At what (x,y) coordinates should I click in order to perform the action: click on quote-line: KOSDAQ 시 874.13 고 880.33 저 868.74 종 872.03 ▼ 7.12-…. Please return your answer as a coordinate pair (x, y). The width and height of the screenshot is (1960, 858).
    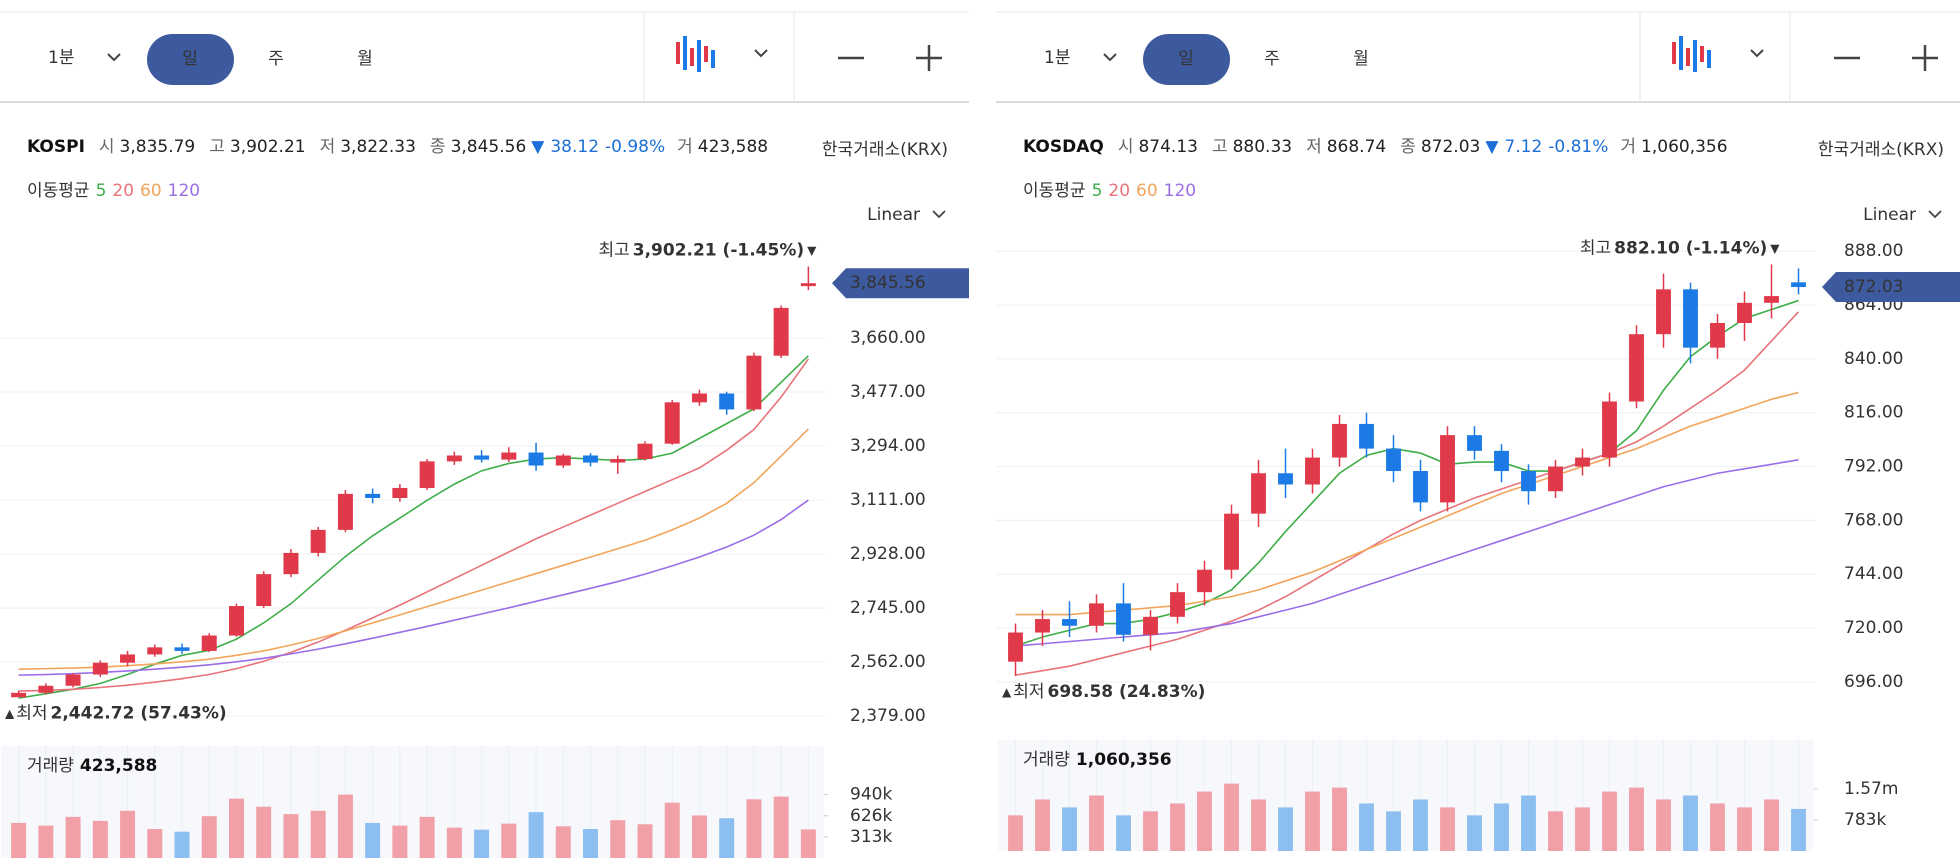
    Looking at the image, I should click on (1375, 147).